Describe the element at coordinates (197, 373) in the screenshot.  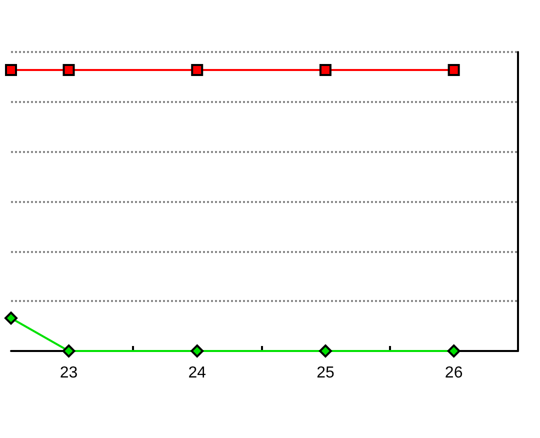
I see `x-tick-label: 24` at that location.